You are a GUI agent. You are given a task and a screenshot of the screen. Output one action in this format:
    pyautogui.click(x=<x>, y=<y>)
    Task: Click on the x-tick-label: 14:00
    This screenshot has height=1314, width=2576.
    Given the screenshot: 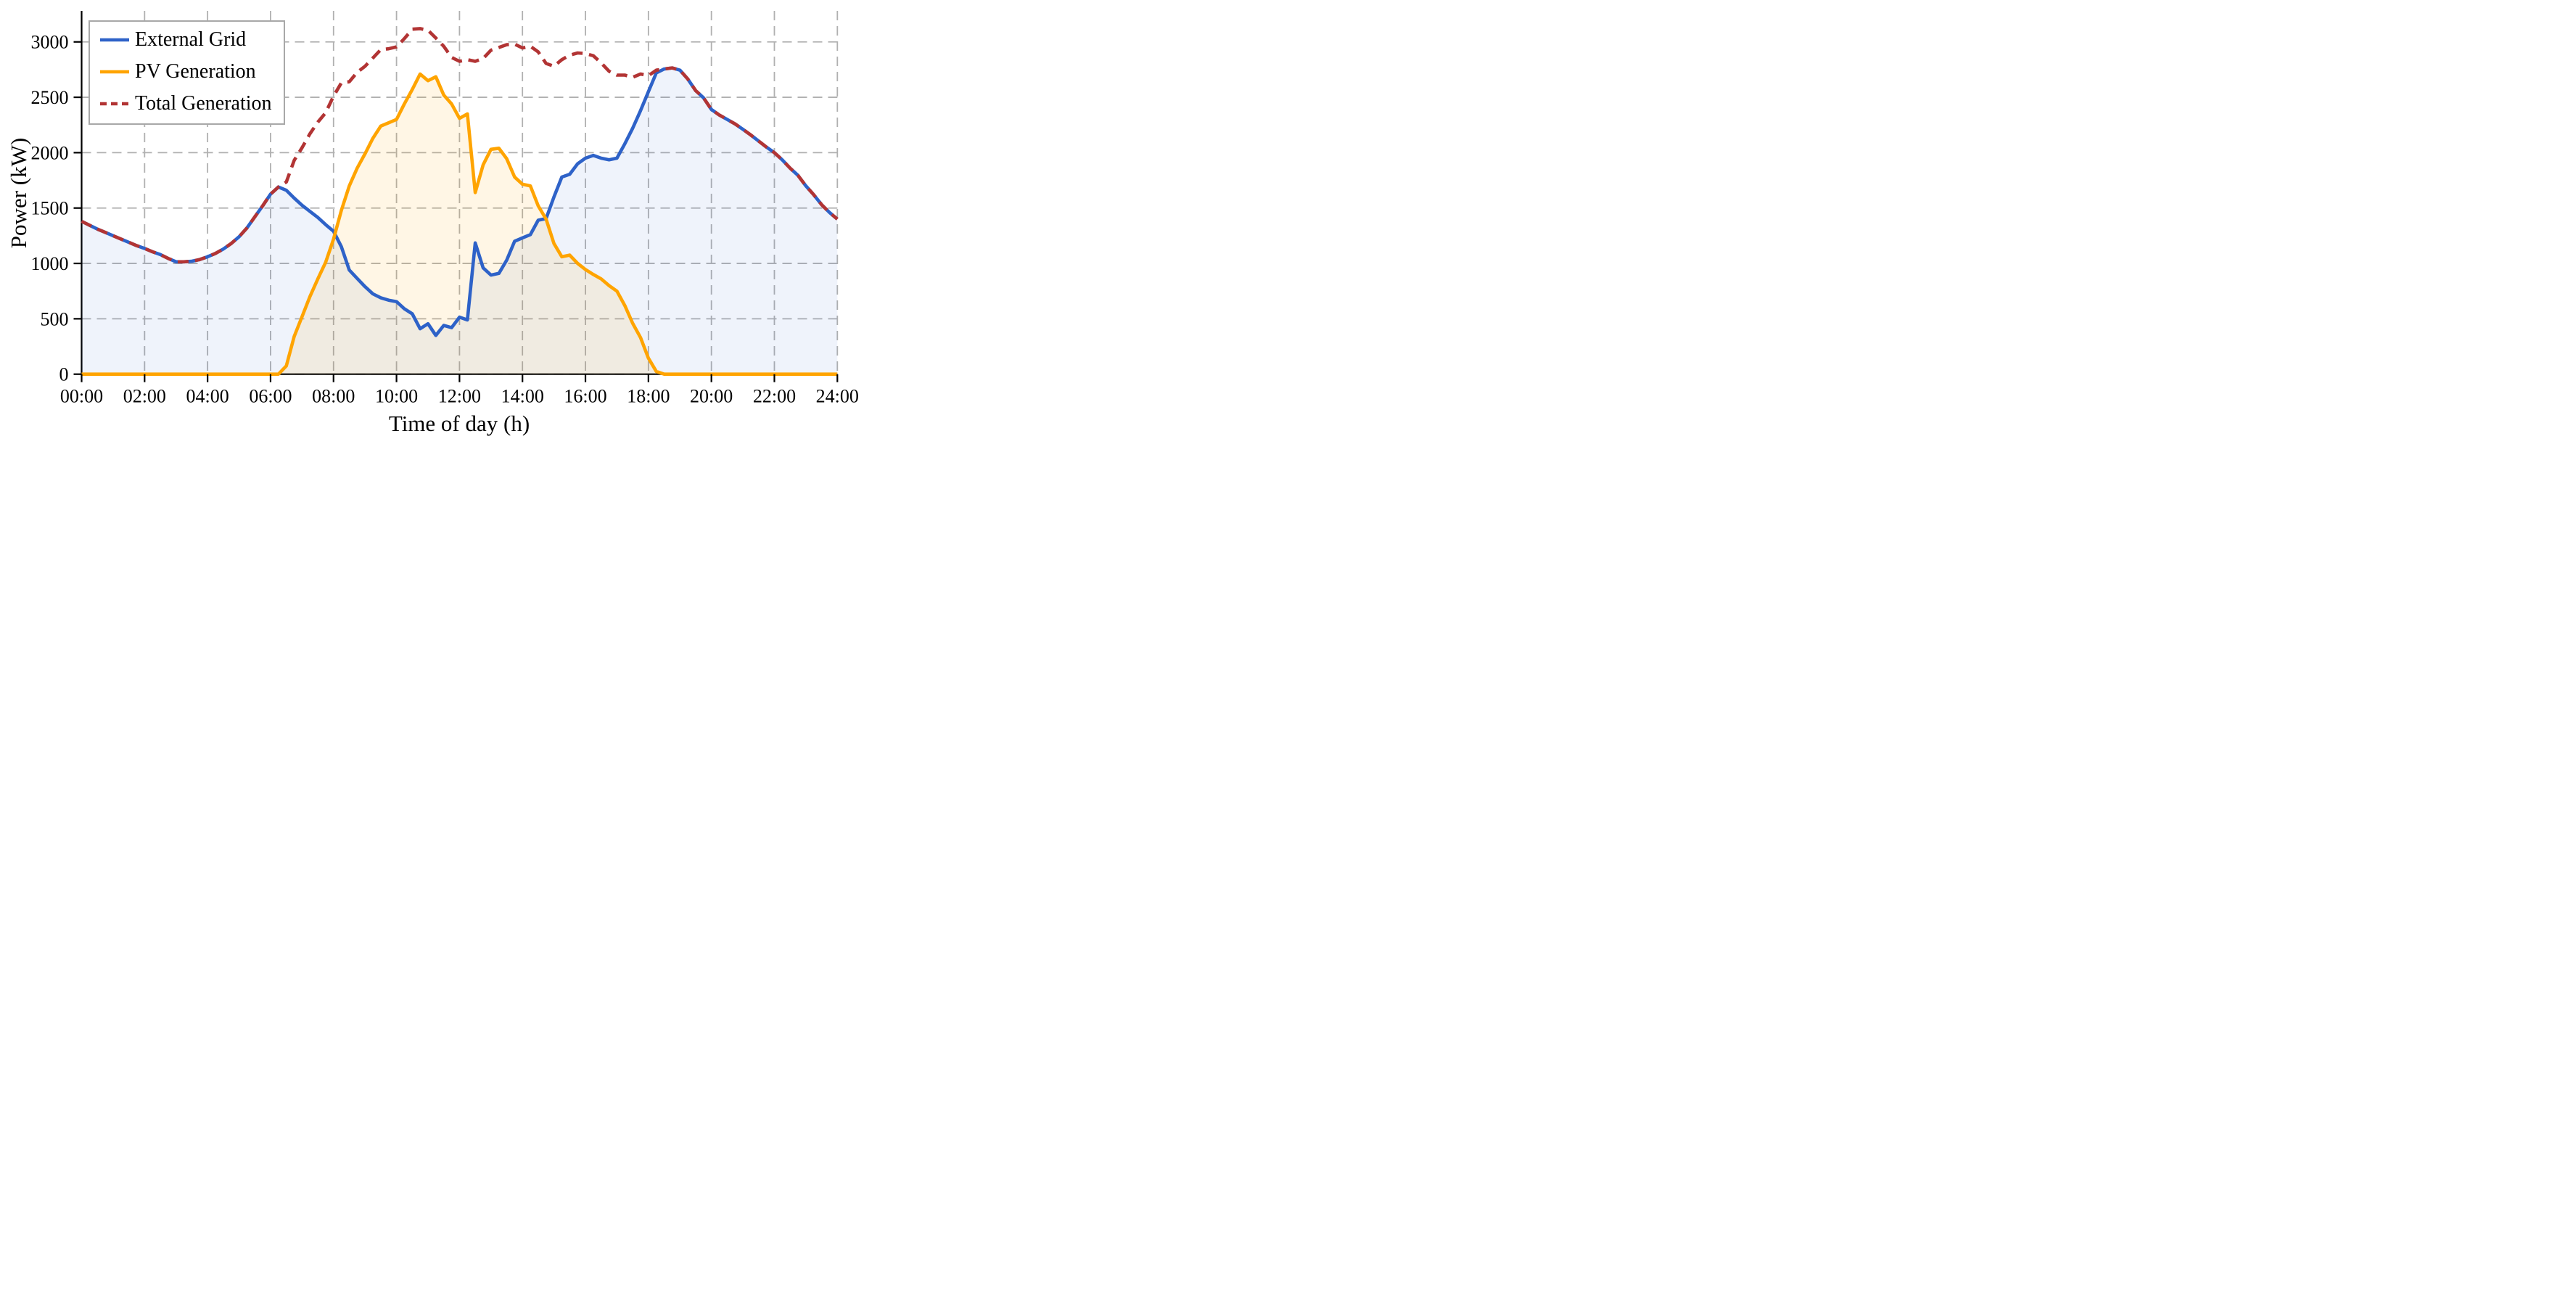 What is the action you would take?
    pyautogui.click(x=522, y=396)
    